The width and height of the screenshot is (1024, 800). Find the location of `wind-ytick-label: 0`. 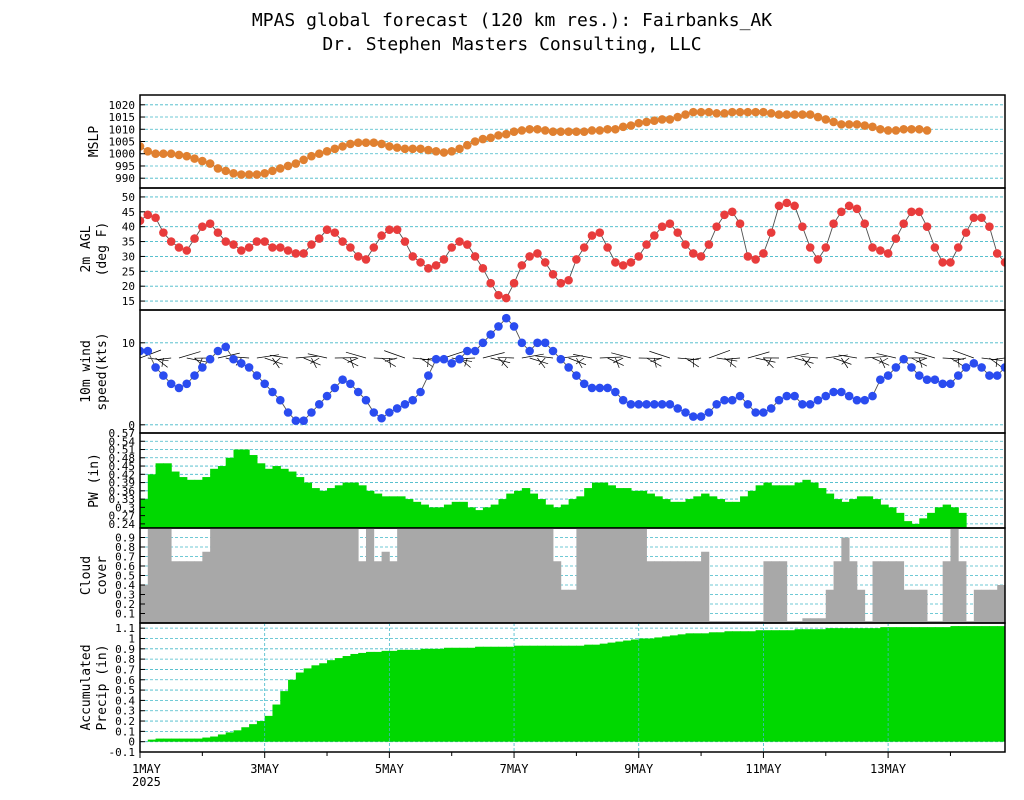

wind-ytick-label: 0 is located at coordinates (131, 425).